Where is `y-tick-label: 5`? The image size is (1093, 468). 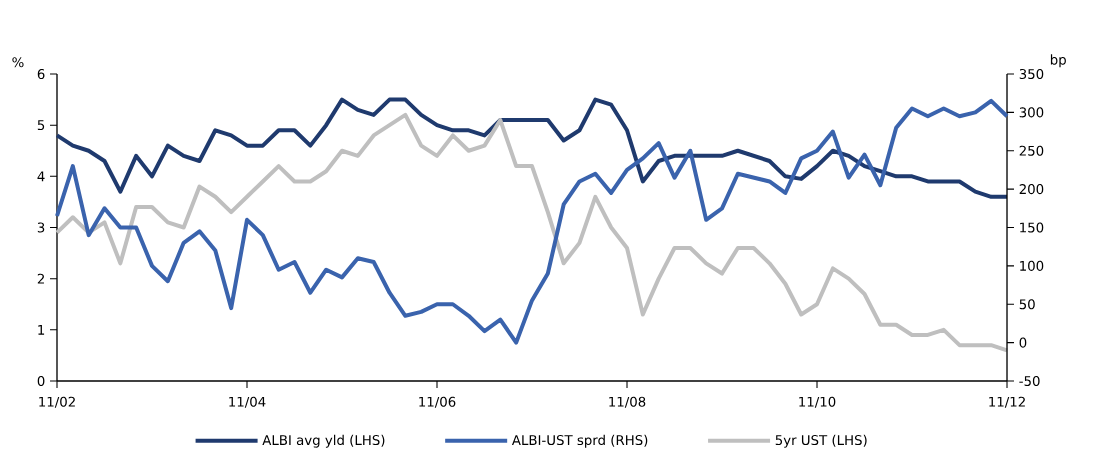 y-tick-label: 5 is located at coordinates (41, 125).